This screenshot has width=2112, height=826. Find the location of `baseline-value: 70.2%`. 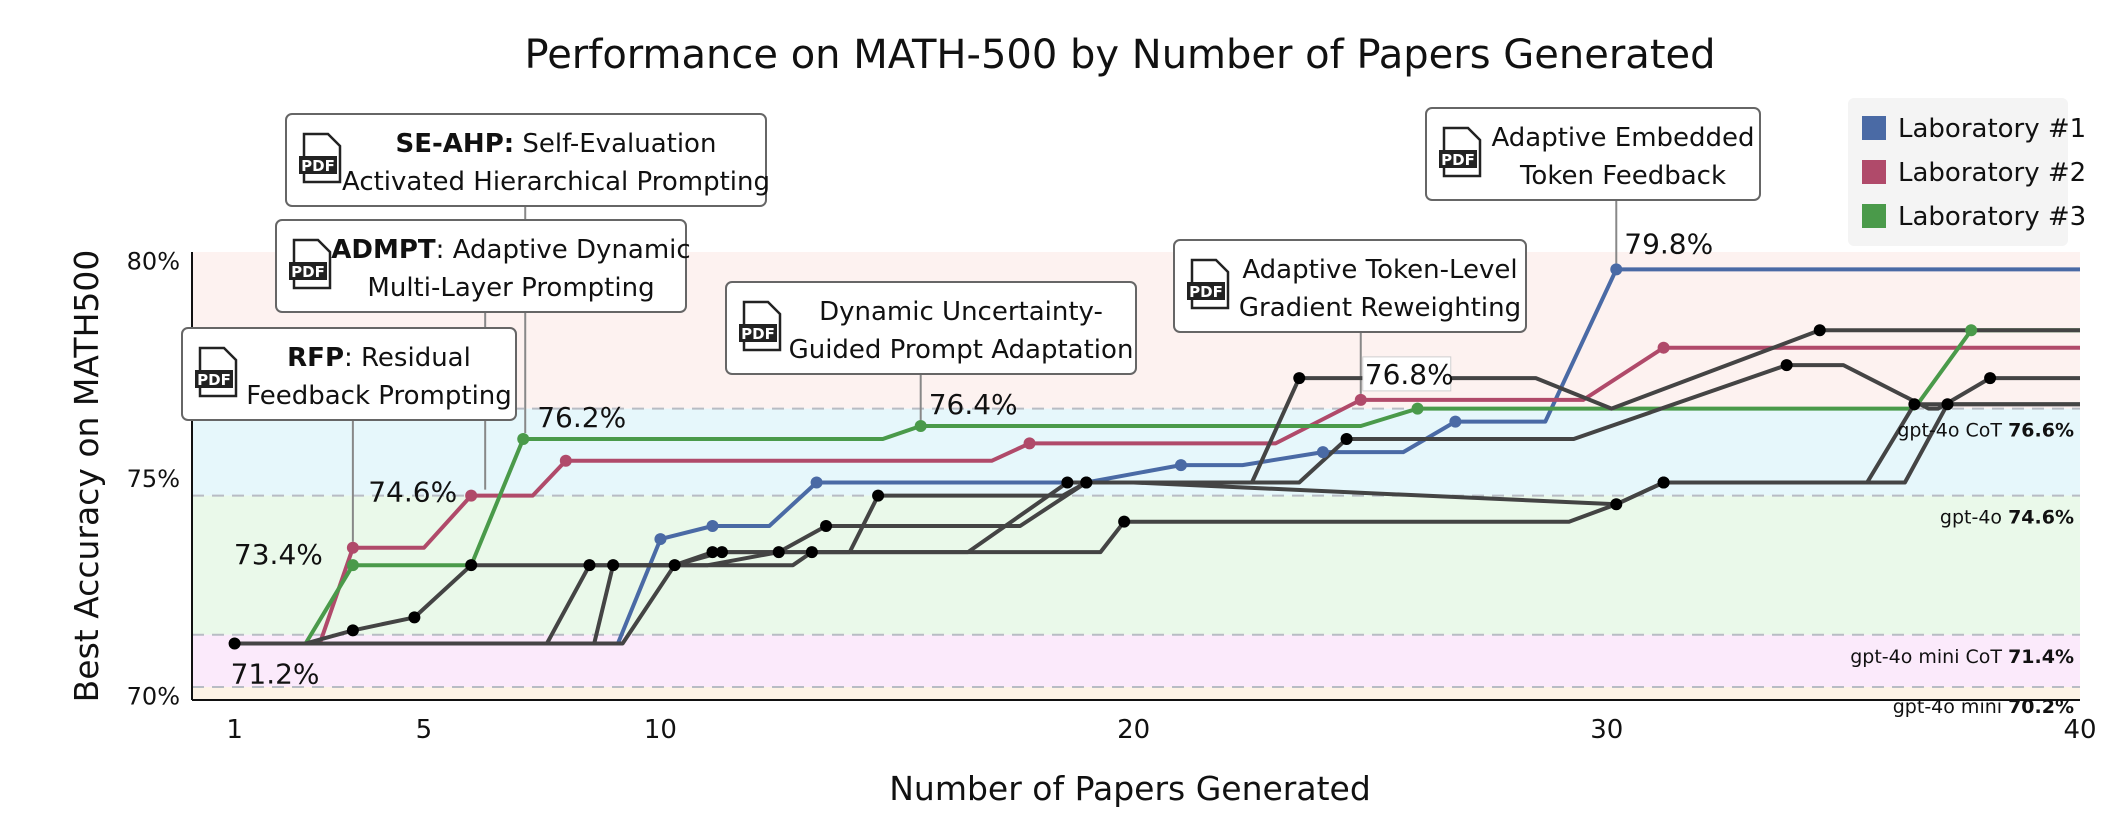

baseline-value: 70.2% is located at coordinates (2041, 707).